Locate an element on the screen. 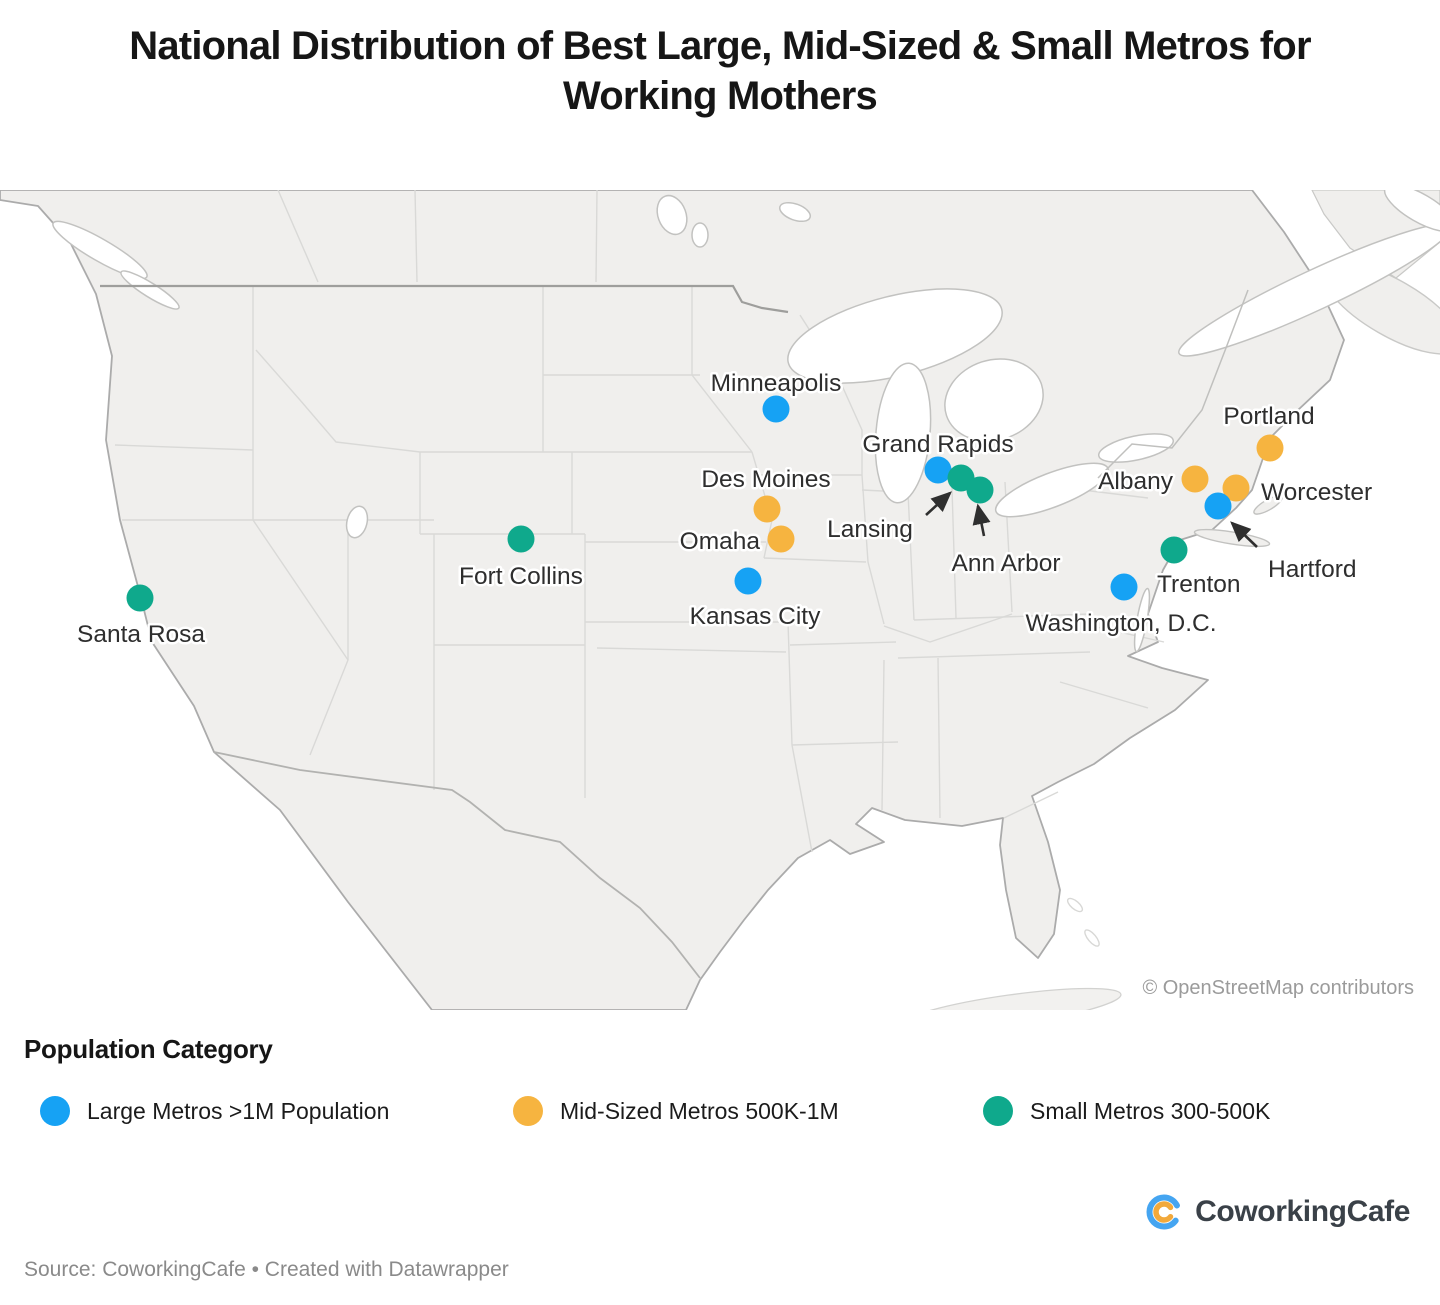 This screenshot has height=1305, width=1440. city-label-hartford: Hartford is located at coordinates (1312, 569).